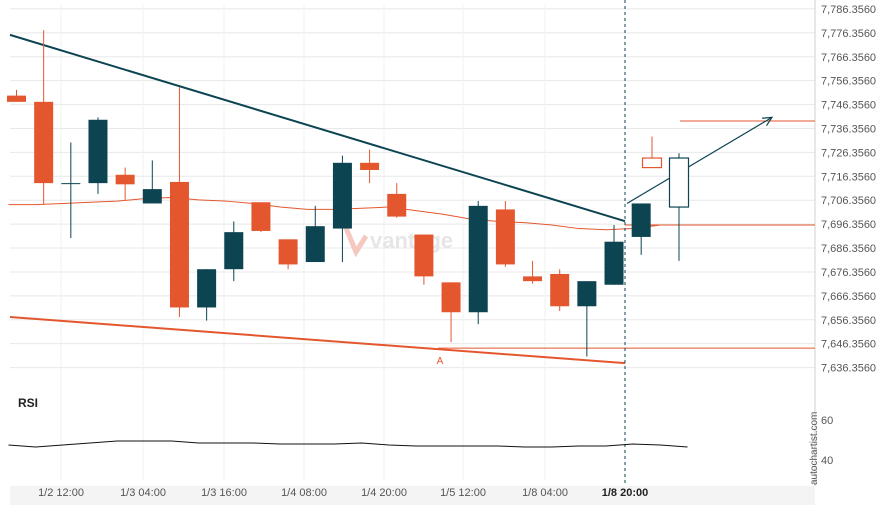  I want to click on price-tick-label: 7,686.3560, so click(848, 249).